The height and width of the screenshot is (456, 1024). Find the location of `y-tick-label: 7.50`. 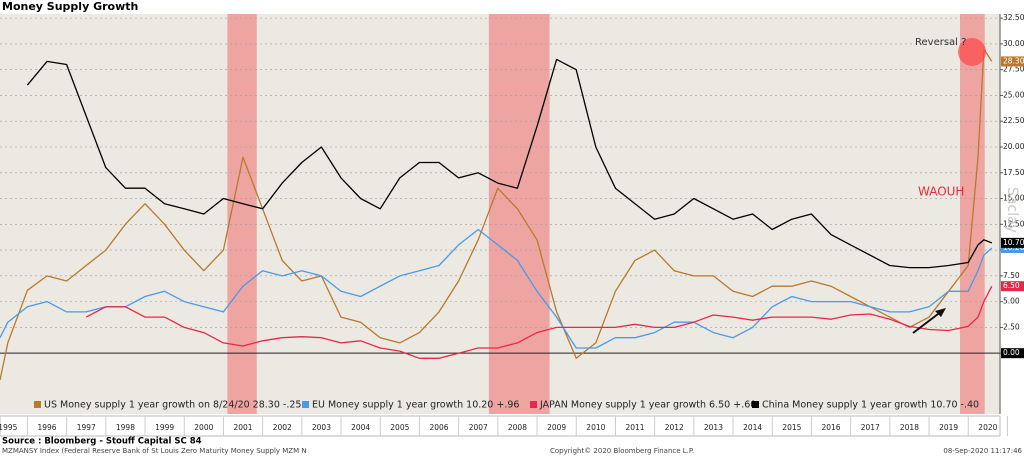

y-tick-label: 7.50 is located at coordinates (1011, 275).